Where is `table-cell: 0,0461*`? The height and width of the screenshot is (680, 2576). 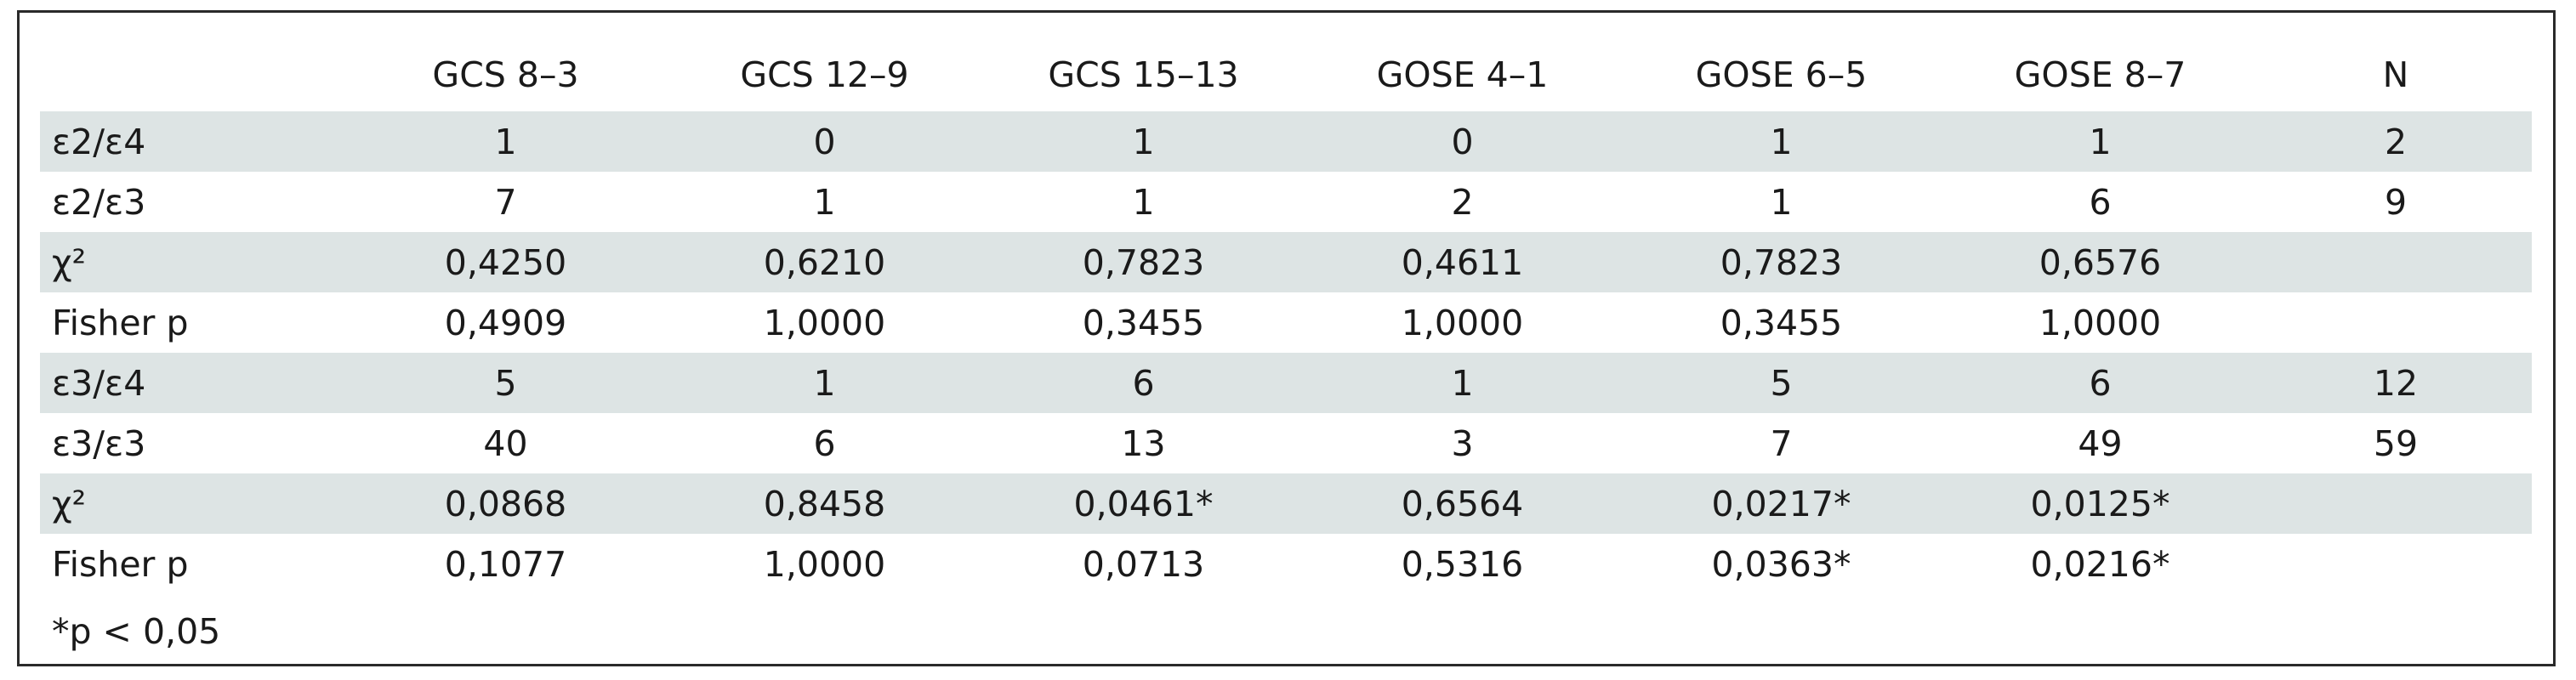 table-cell: 0,0461* is located at coordinates (1143, 503).